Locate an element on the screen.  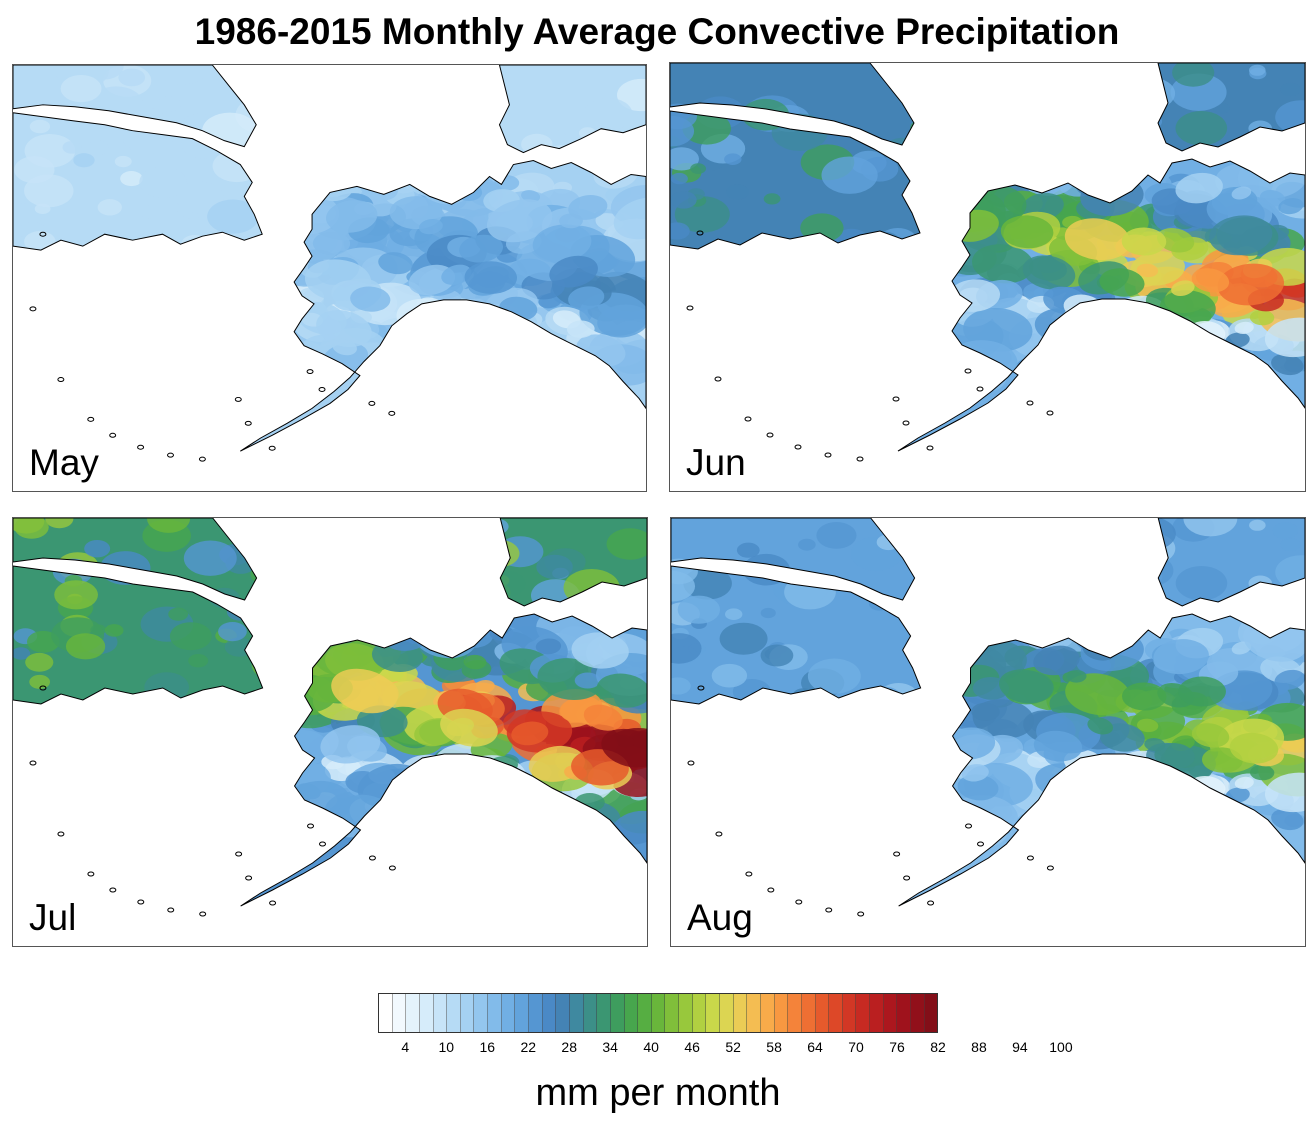
colorbar-tick-label: 88 is located at coordinates (979, 1047).